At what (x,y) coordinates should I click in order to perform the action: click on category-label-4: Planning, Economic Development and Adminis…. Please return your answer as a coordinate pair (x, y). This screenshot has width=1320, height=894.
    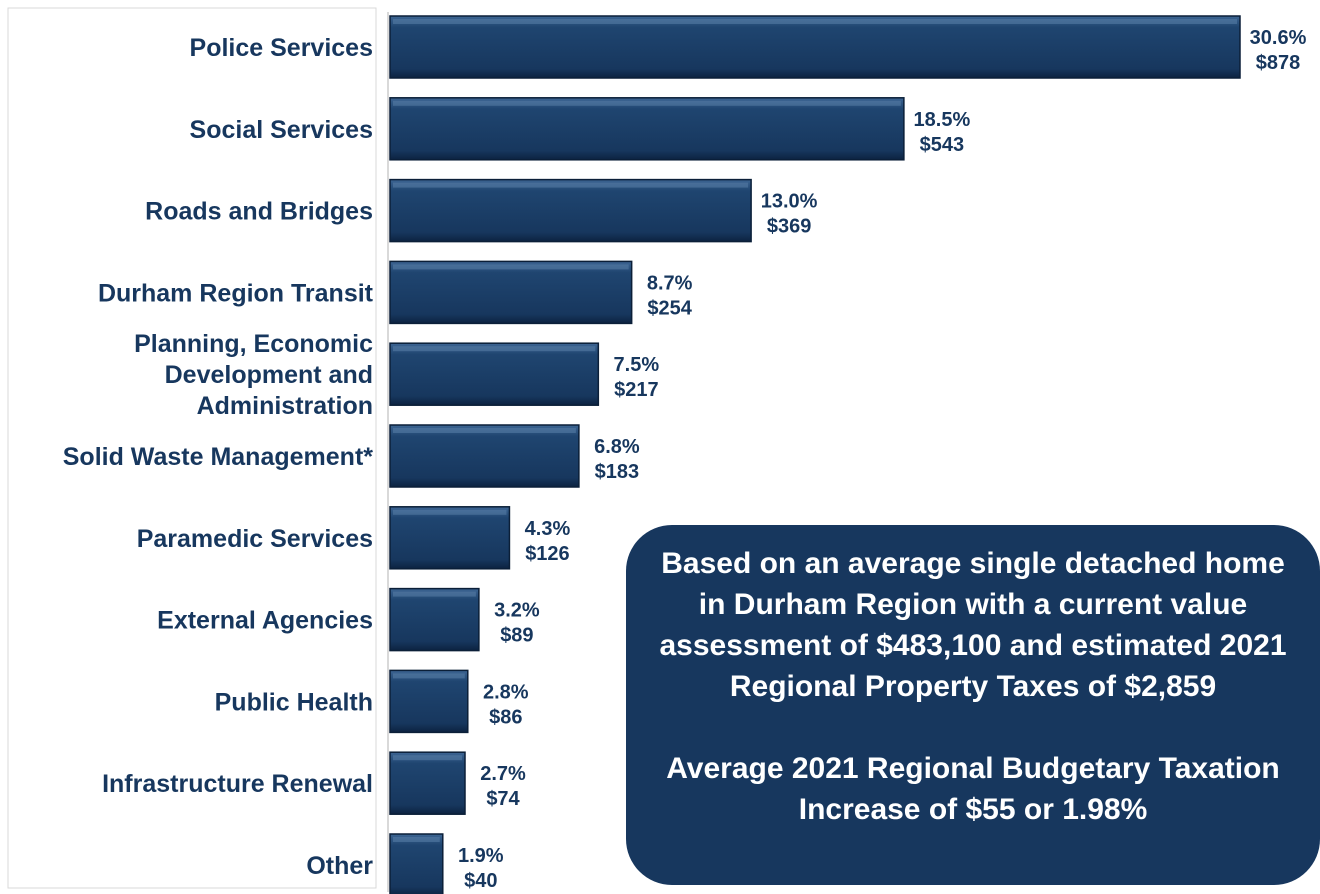
    Looking at the image, I should click on (253, 375).